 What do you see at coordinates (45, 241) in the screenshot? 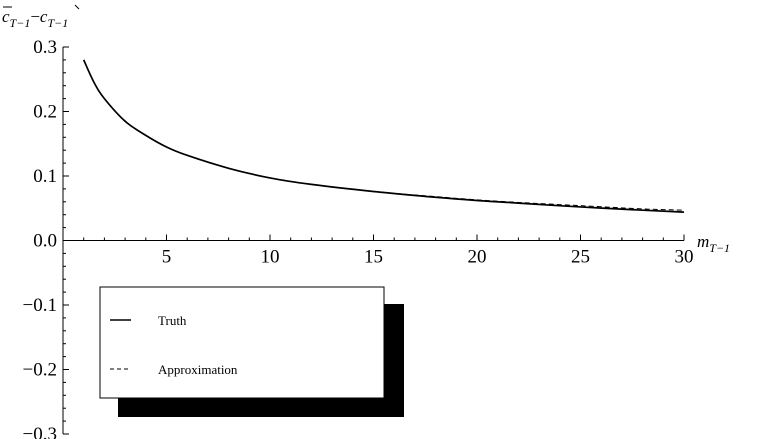
I see `y-tick-label: 0.0` at bounding box center [45, 241].